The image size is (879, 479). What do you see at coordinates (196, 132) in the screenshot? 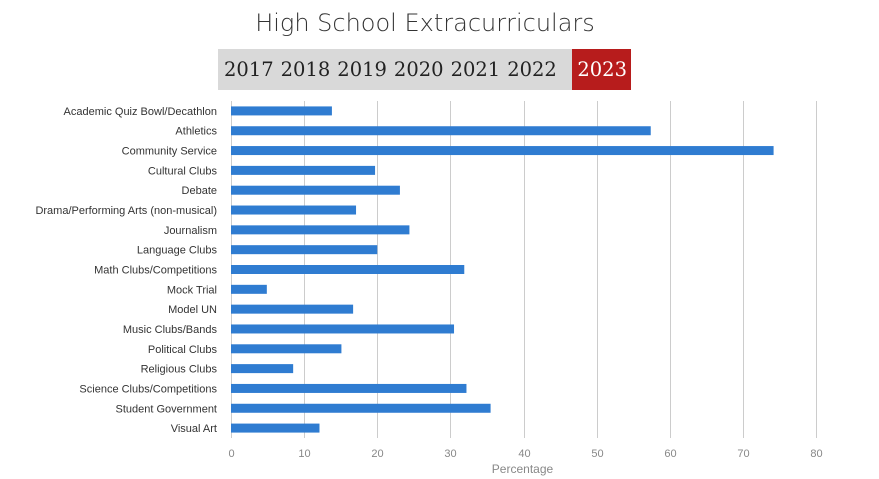
I see `category-label: Athletics` at bounding box center [196, 132].